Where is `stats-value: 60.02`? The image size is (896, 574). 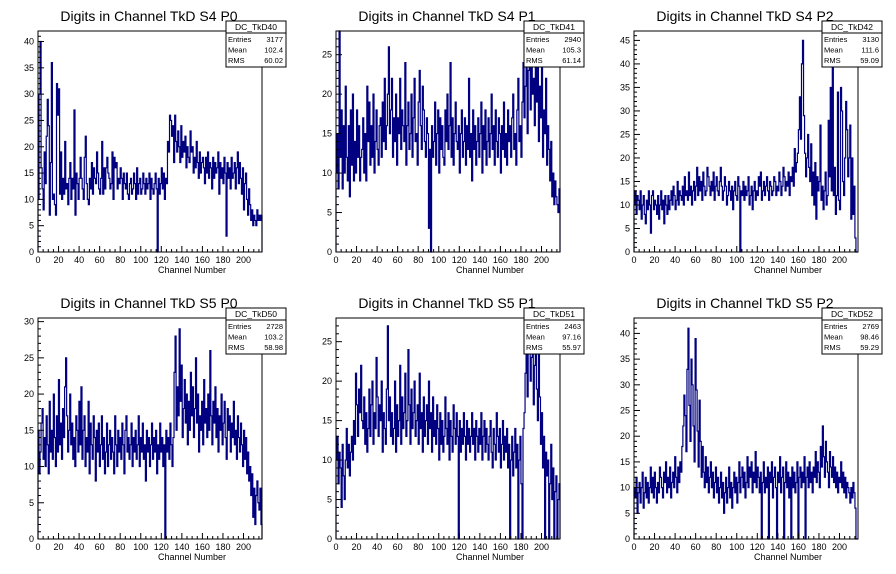 stats-value: 60.02 is located at coordinates (273, 60).